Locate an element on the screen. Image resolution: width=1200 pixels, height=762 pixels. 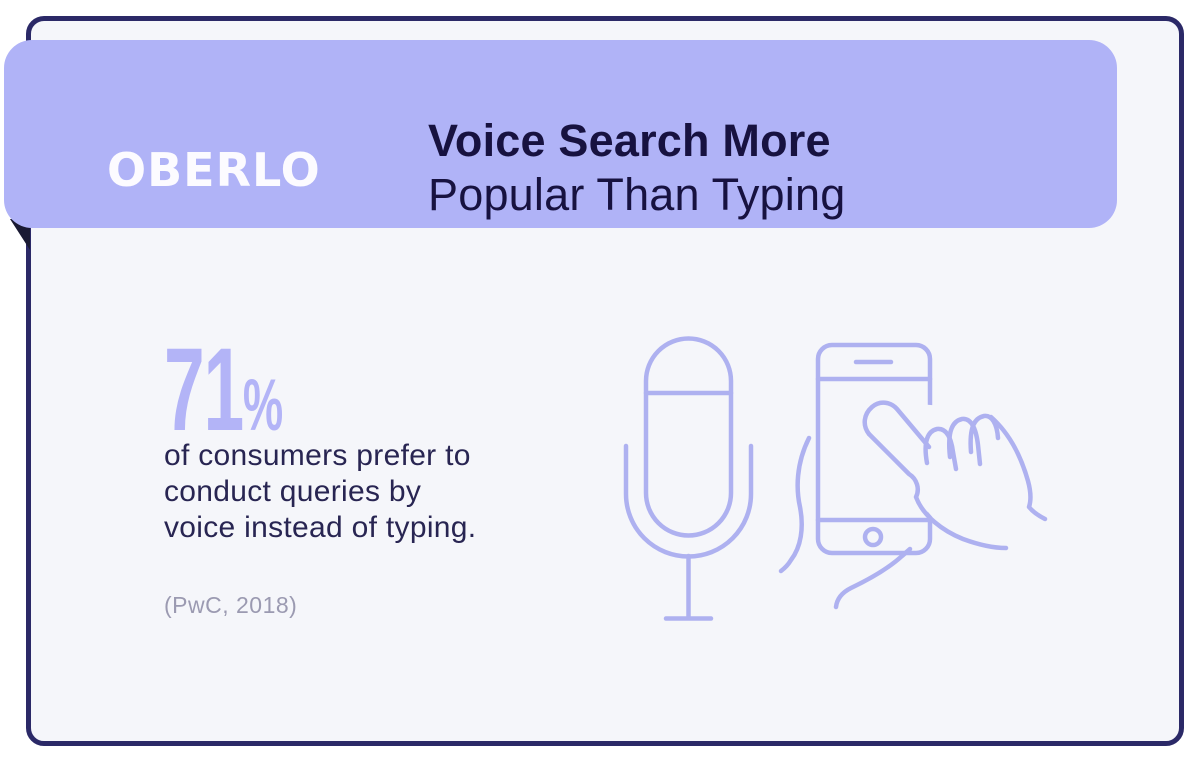
oberlo-logo: OBERLO is located at coordinates (214, 170).